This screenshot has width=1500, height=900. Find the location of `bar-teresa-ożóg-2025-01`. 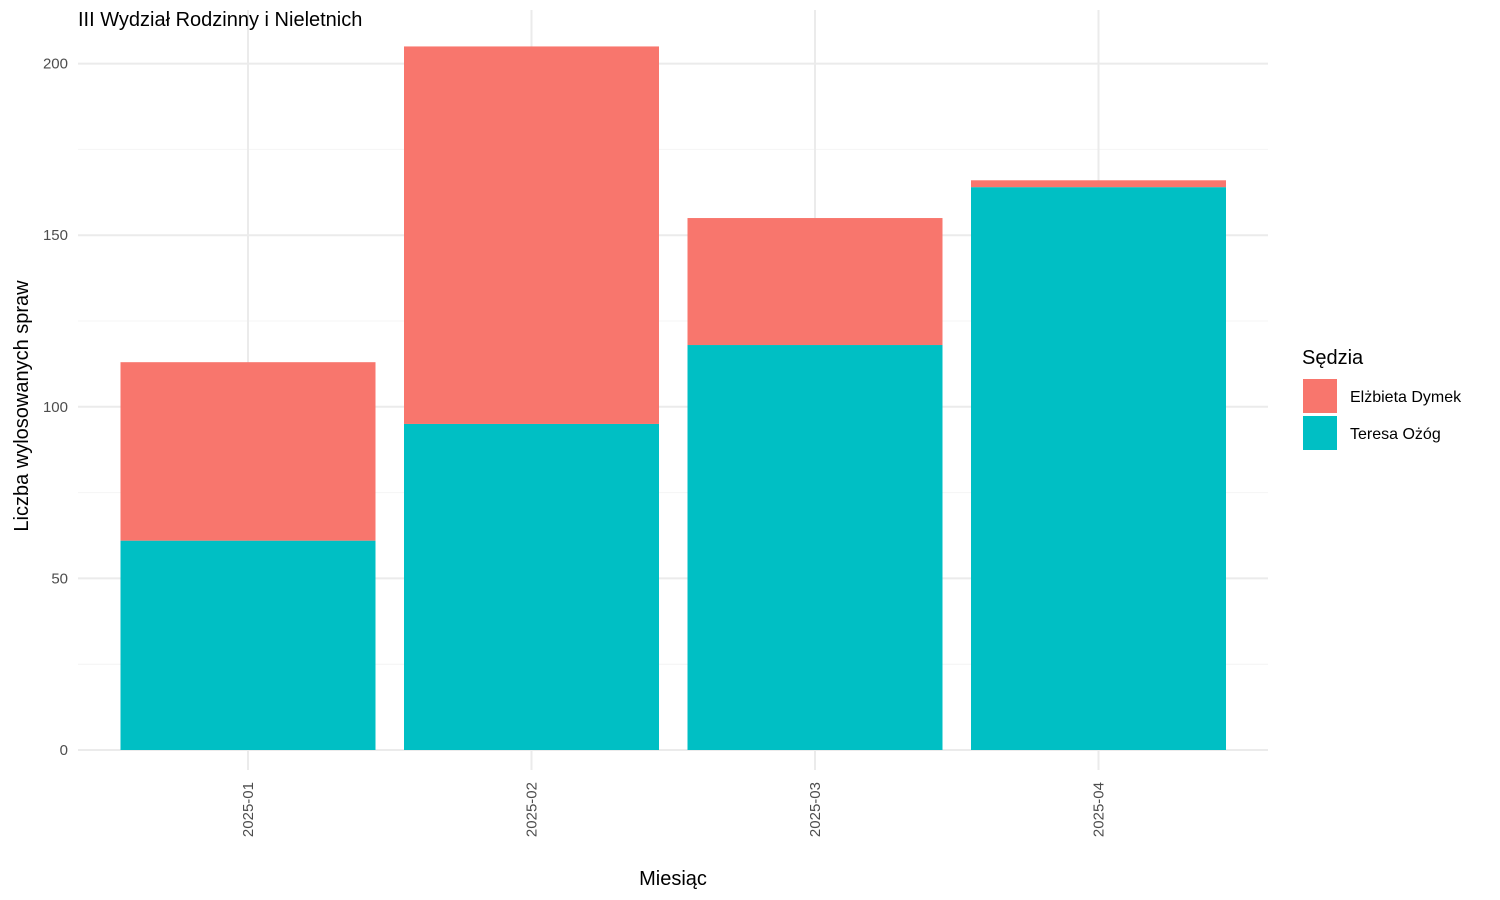

bar-teresa-ożóg-2025-01 is located at coordinates (248, 645).